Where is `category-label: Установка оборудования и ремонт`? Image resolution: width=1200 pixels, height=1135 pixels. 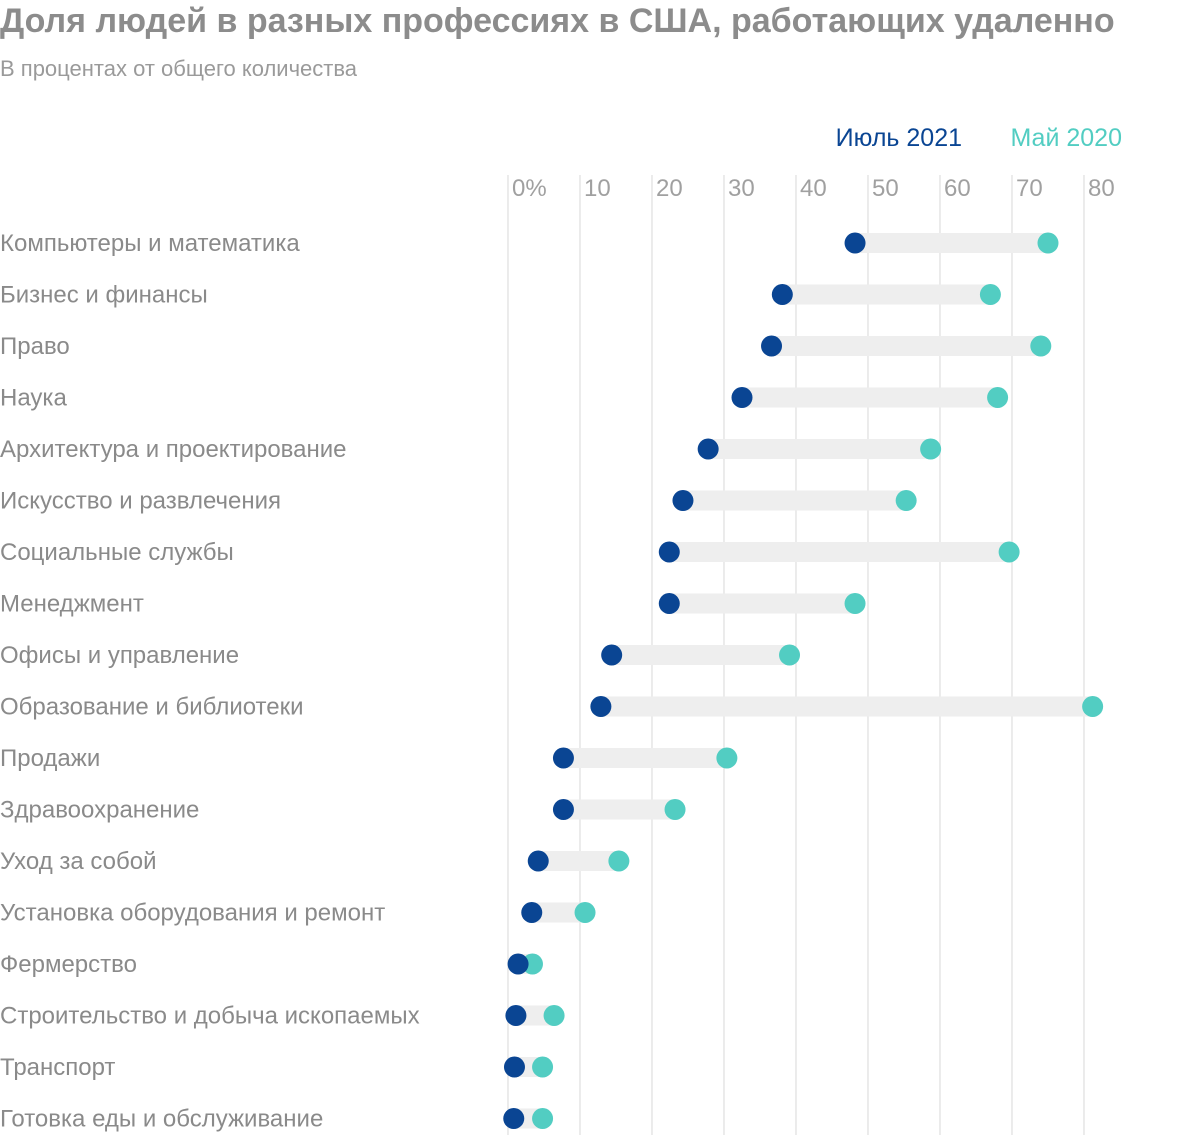
category-label: Установка оборудования и ремонт is located at coordinates (192, 913).